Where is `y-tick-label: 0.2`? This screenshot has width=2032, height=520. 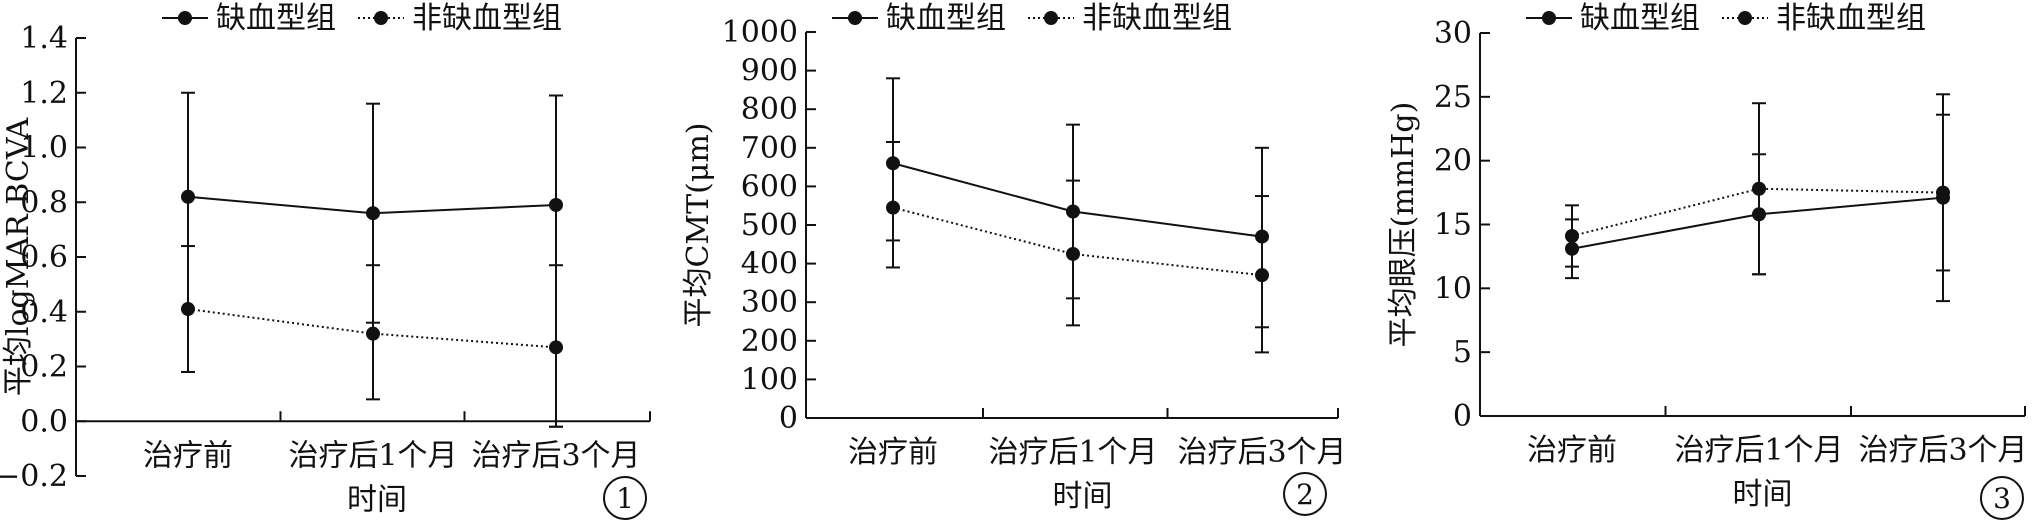 y-tick-label: 0.2 is located at coordinates (44, 367).